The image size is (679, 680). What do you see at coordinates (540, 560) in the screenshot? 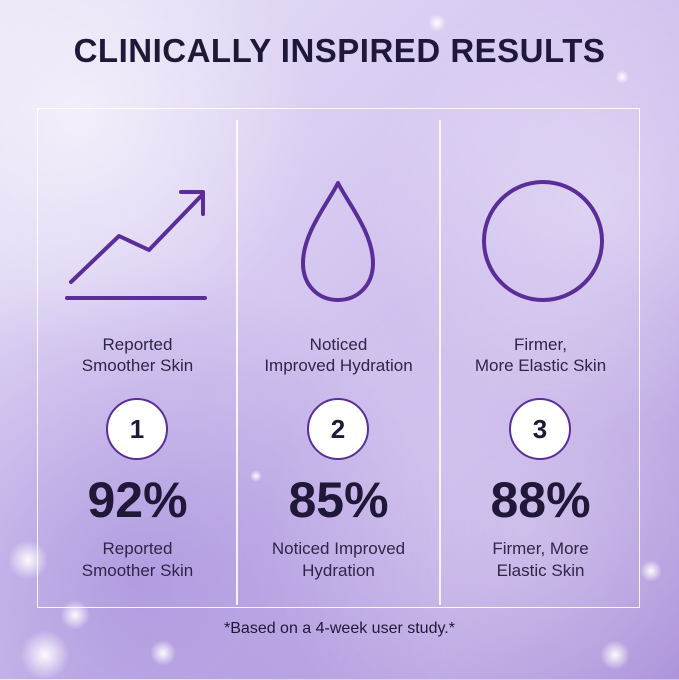
I see `result-description: Firmer, More Elastic Skin` at bounding box center [540, 560].